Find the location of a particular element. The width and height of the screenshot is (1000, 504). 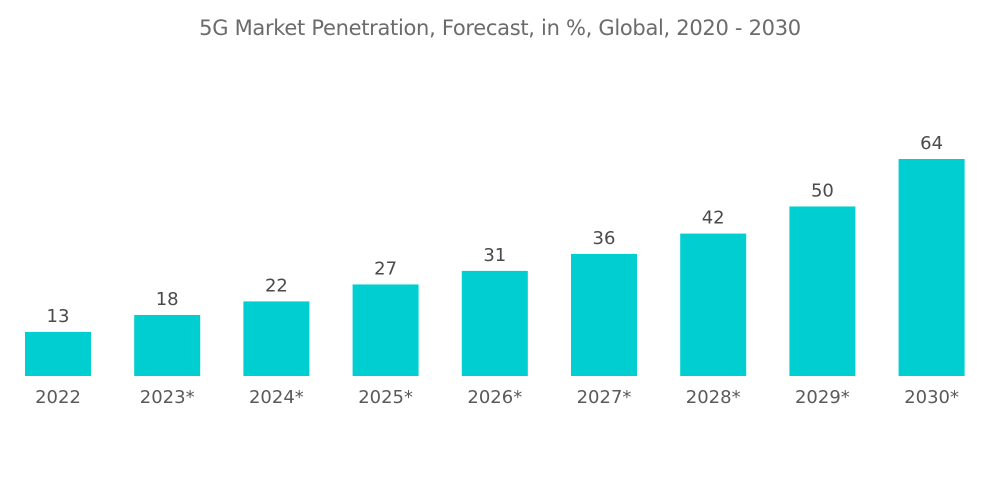

value-label: 27 is located at coordinates (385, 268).